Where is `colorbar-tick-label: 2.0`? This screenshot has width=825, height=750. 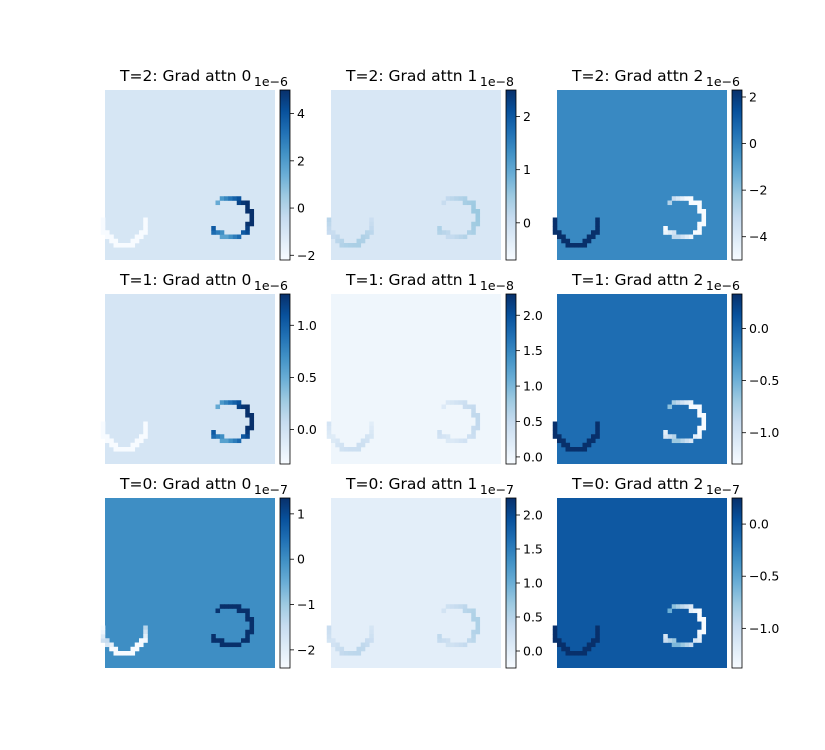 colorbar-tick-label: 2.0 is located at coordinates (533, 515).